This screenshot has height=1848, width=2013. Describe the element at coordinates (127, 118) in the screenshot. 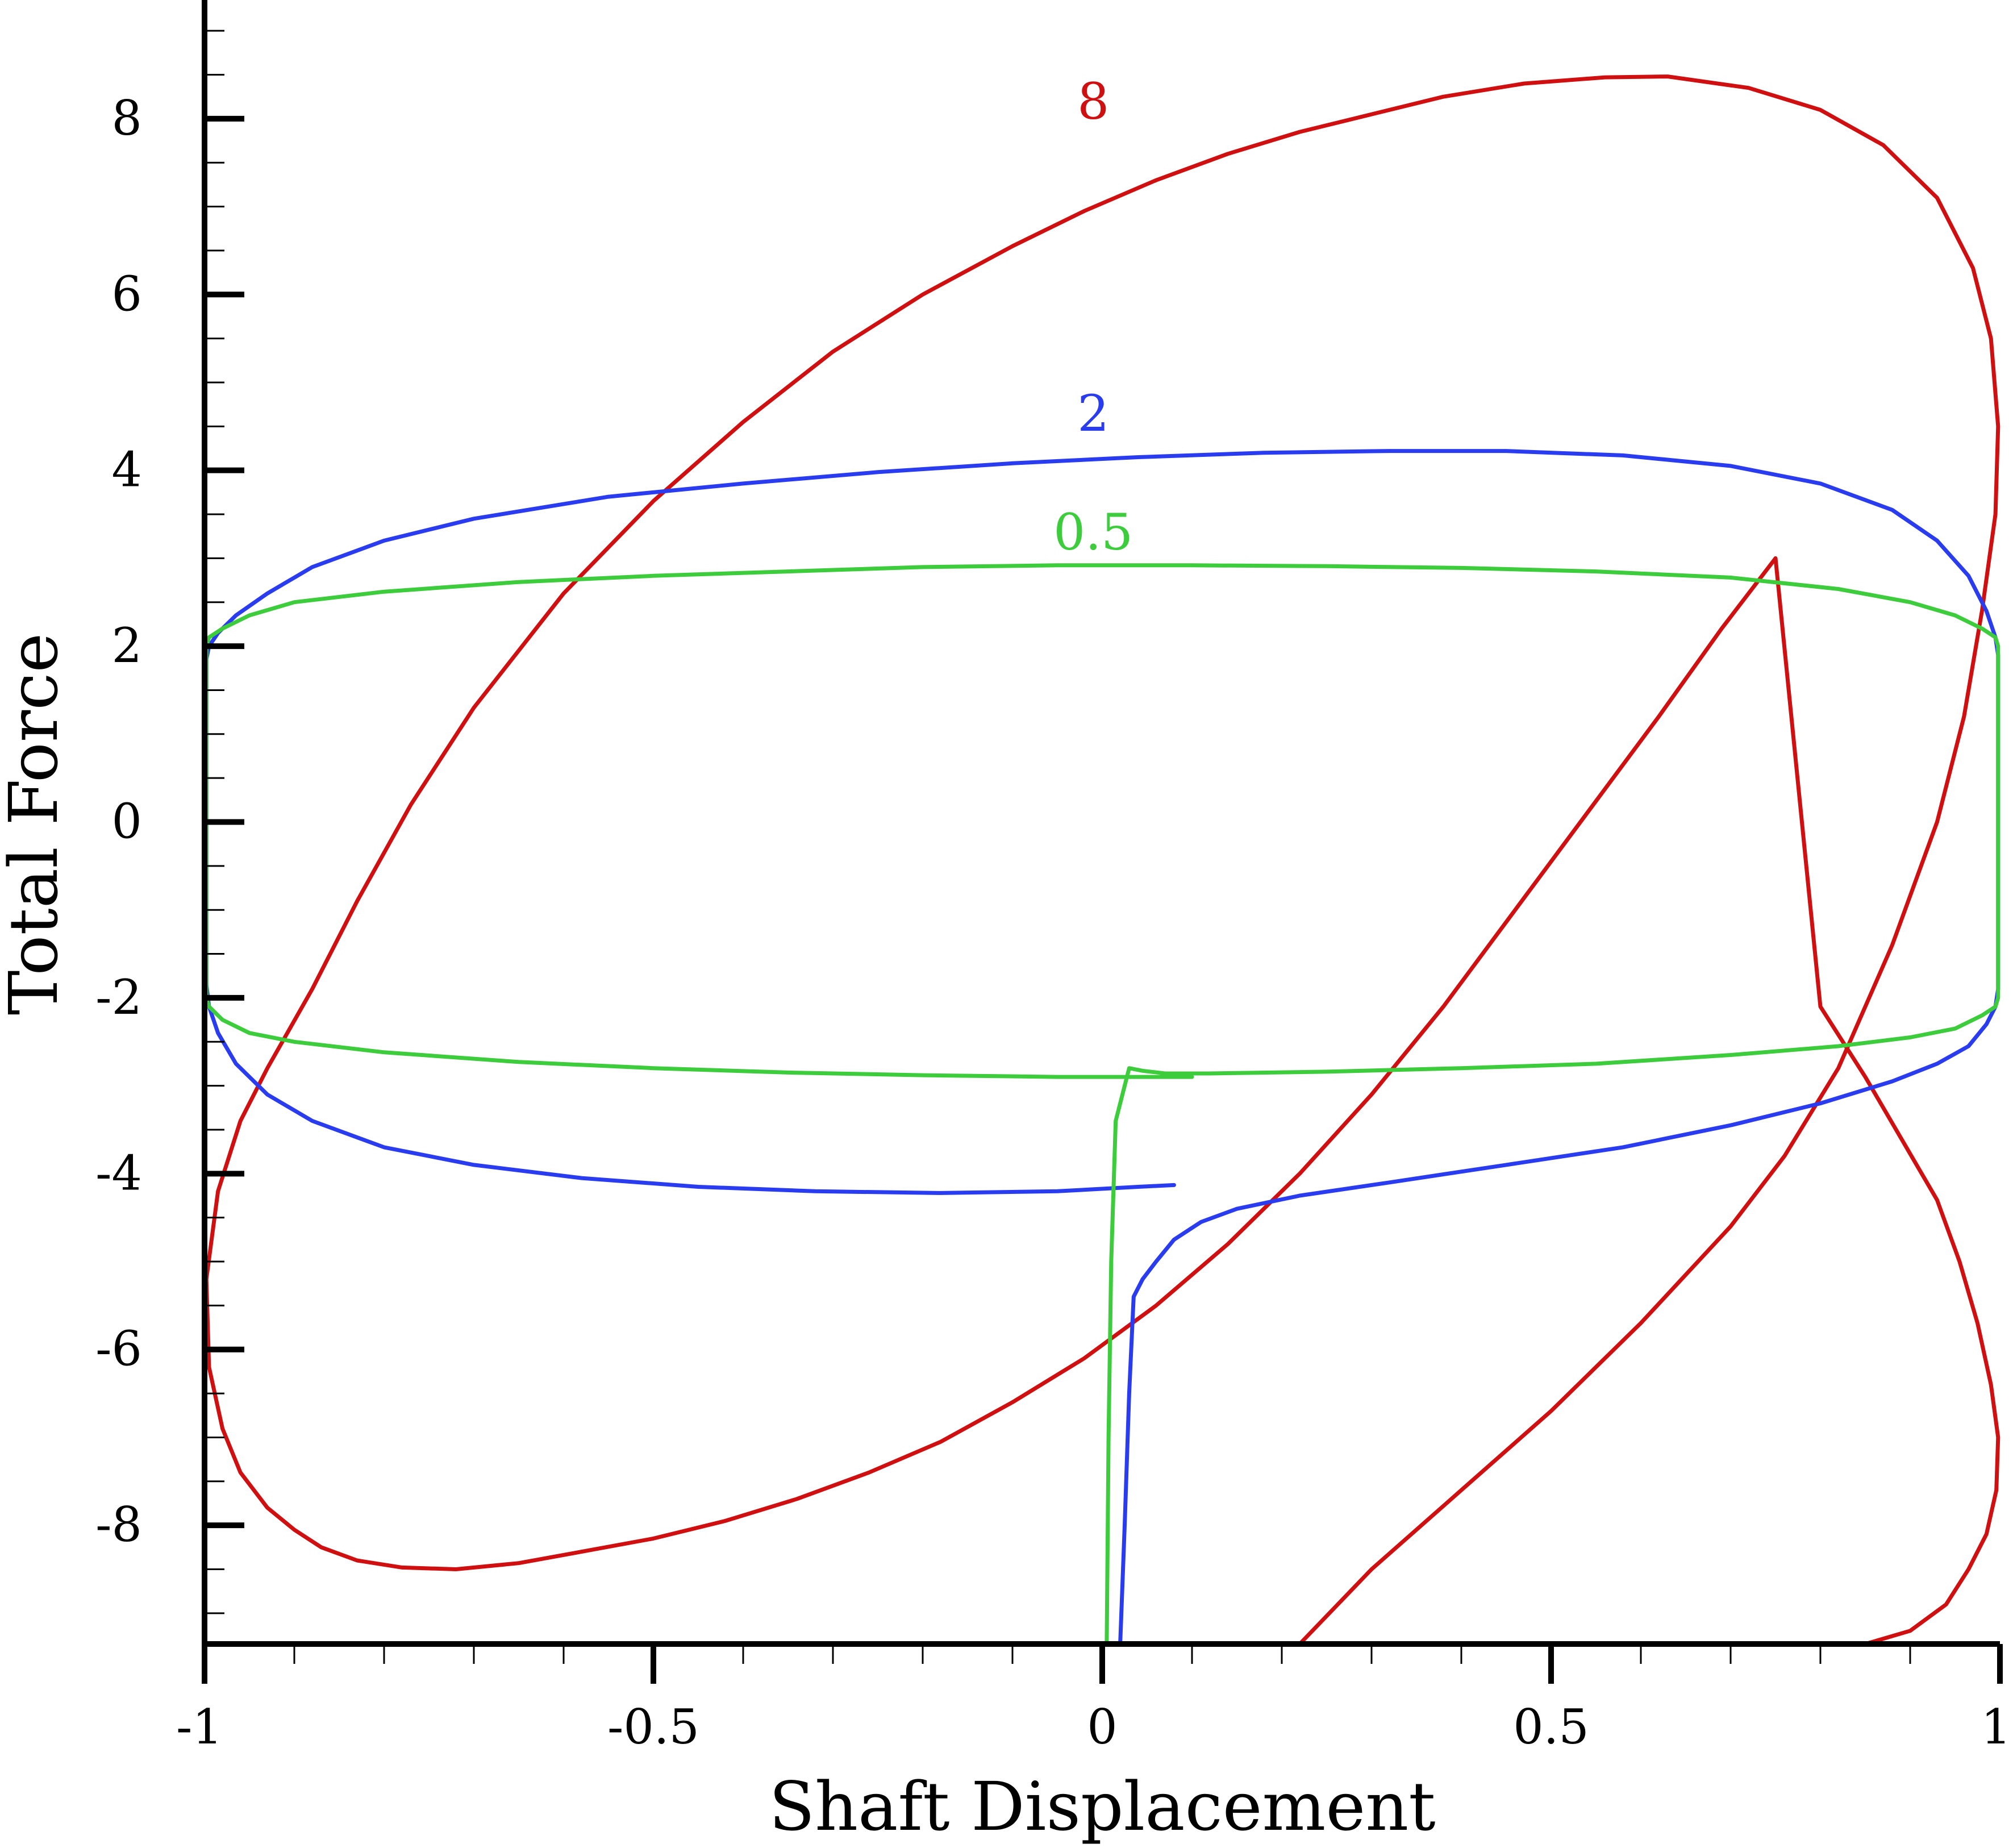

I see `y-tick-label: 8` at that location.